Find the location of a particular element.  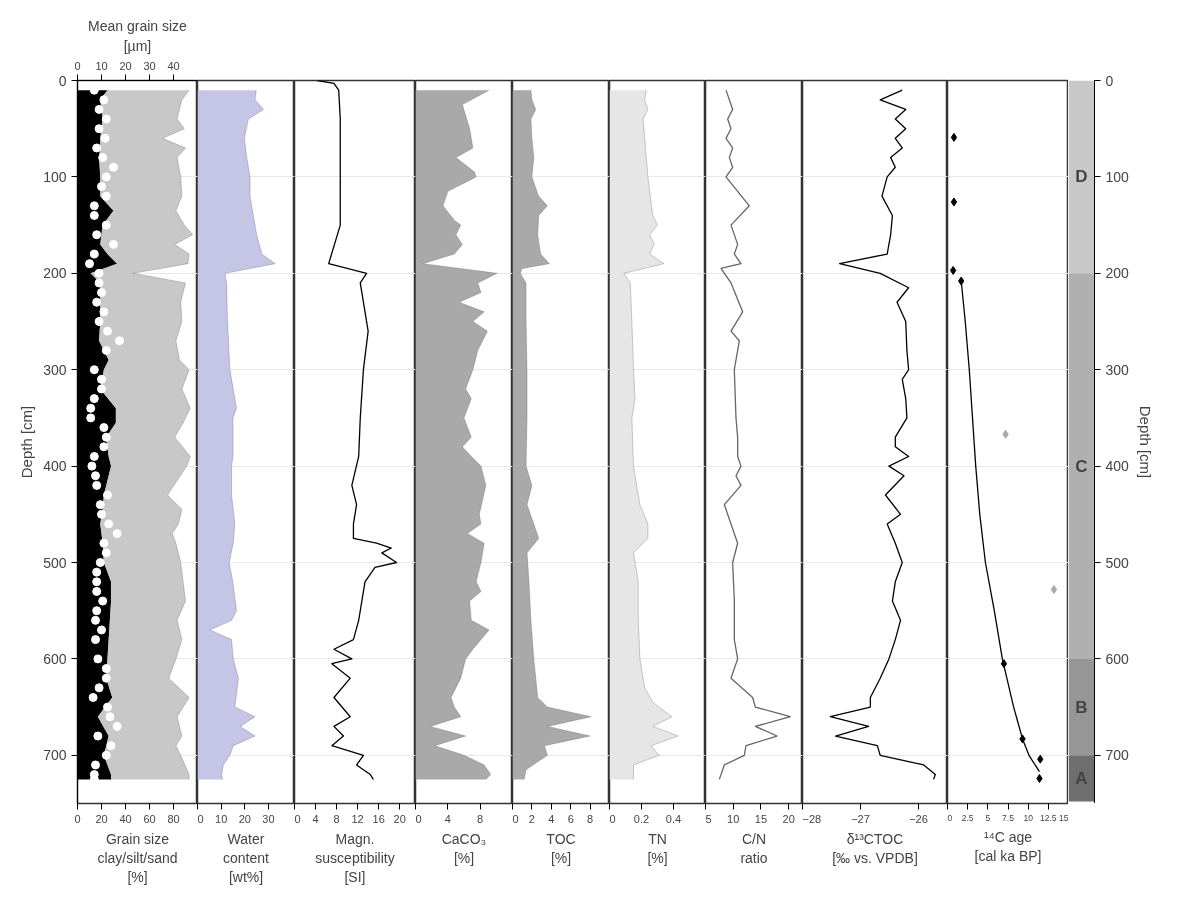

x-axis-title: TOC [%] is located at coordinates (561, 848).